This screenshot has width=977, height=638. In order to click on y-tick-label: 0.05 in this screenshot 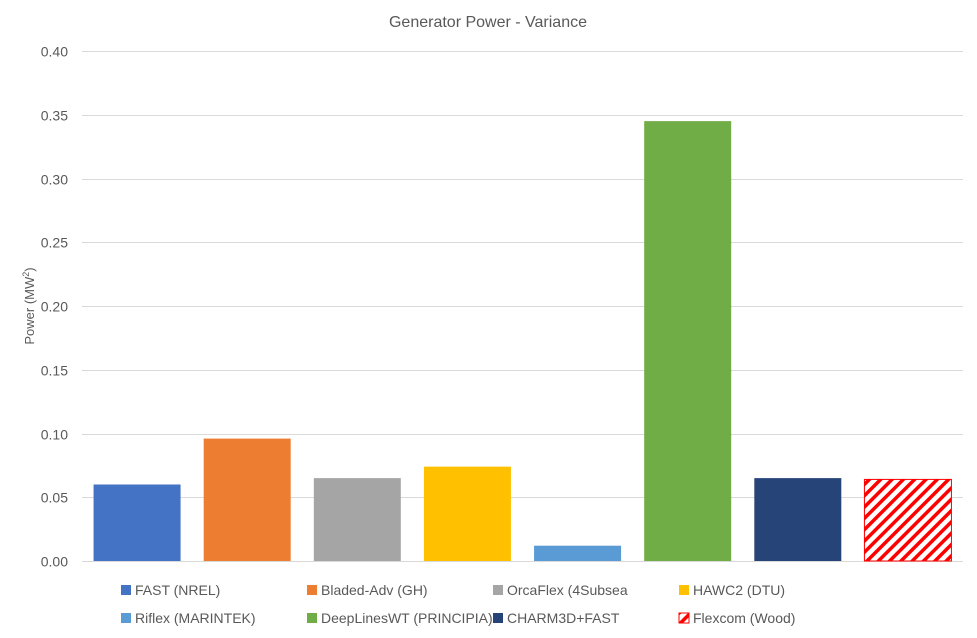, I will do `click(54, 498)`.